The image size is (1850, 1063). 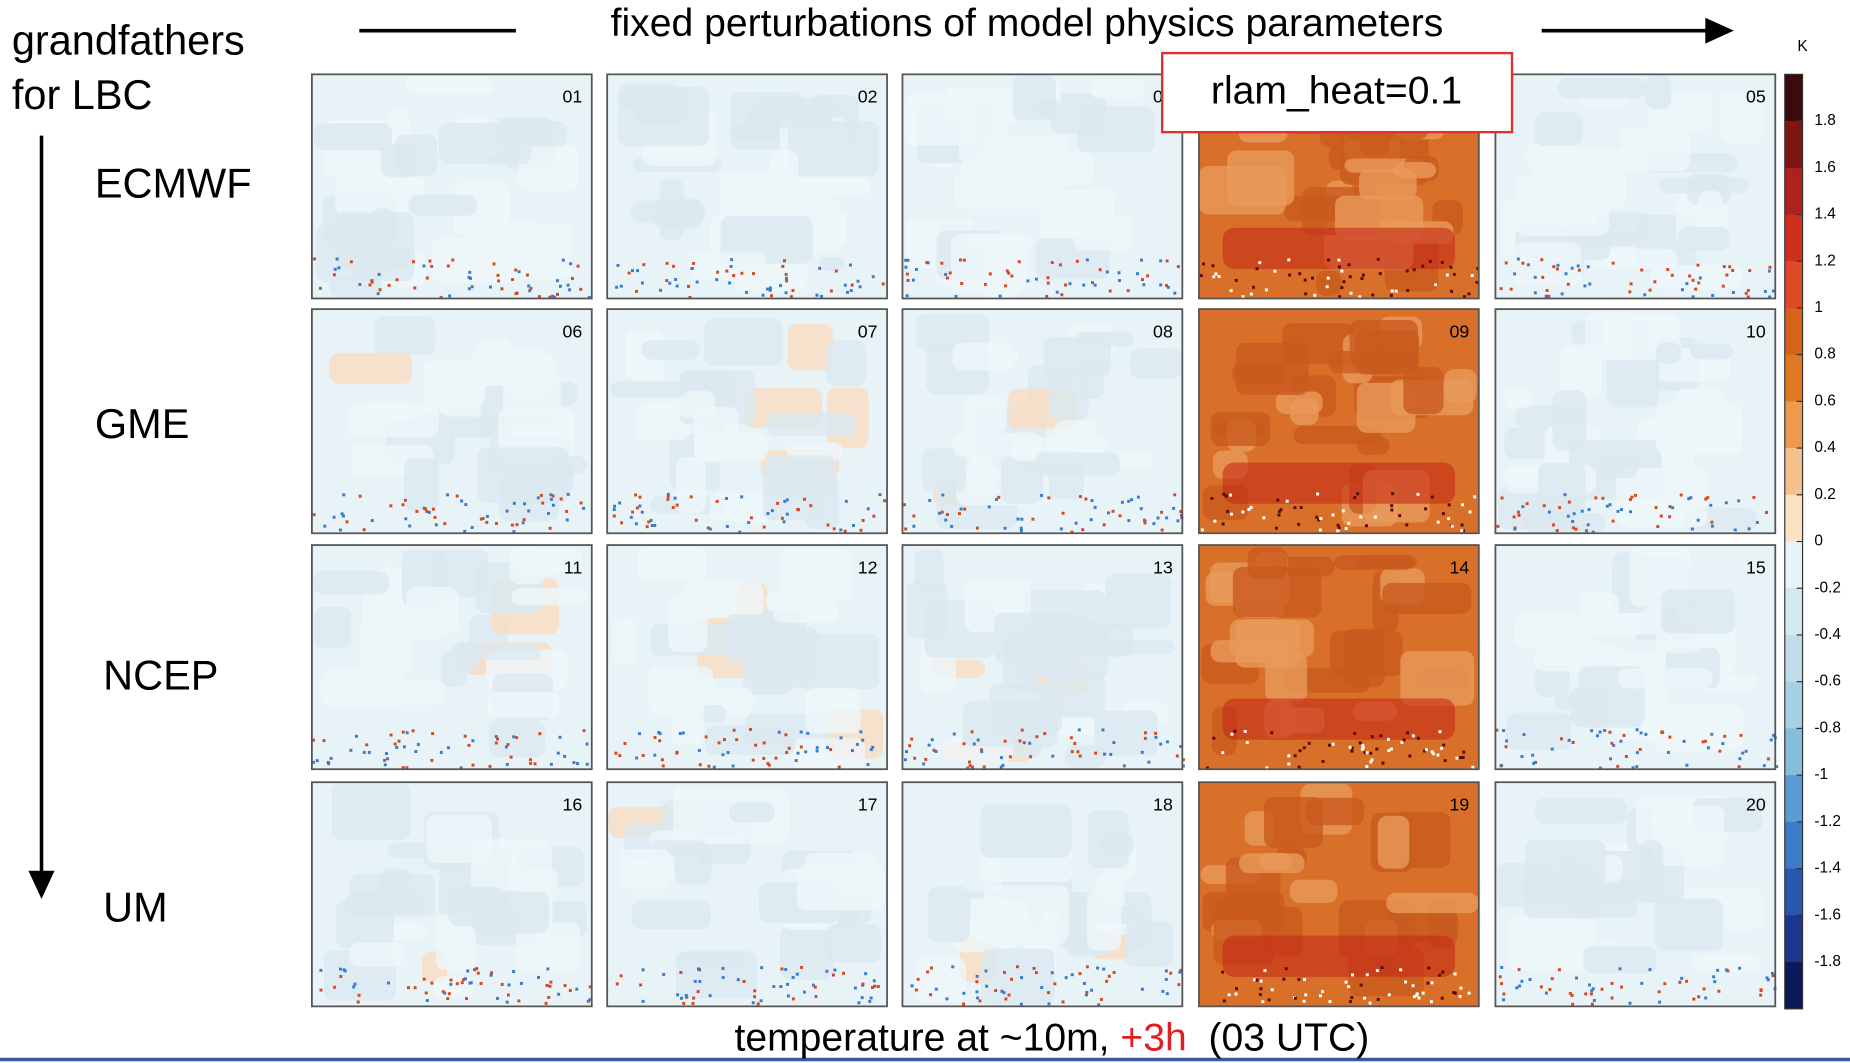 I want to click on map-frame, so click(x=452, y=657).